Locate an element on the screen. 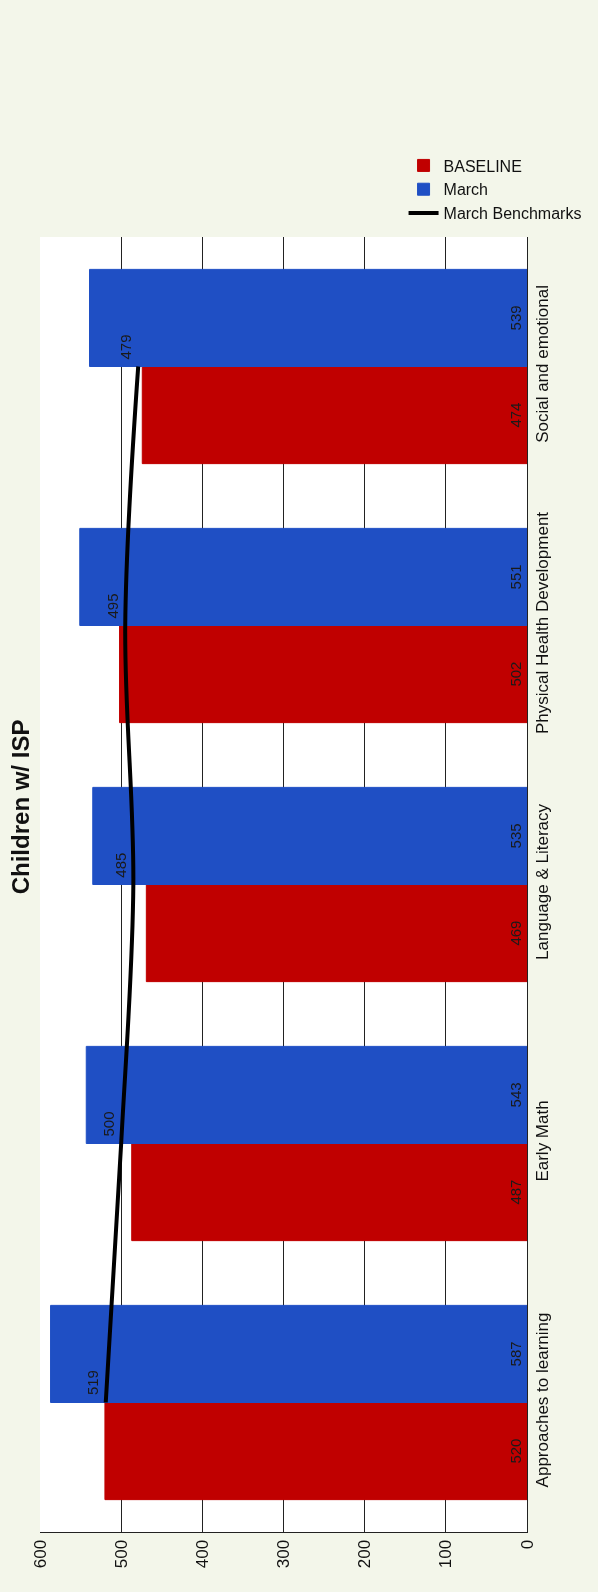 The height and width of the screenshot is (1592, 598). x-tick-label: 200 is located at coordinates (365, 1554).